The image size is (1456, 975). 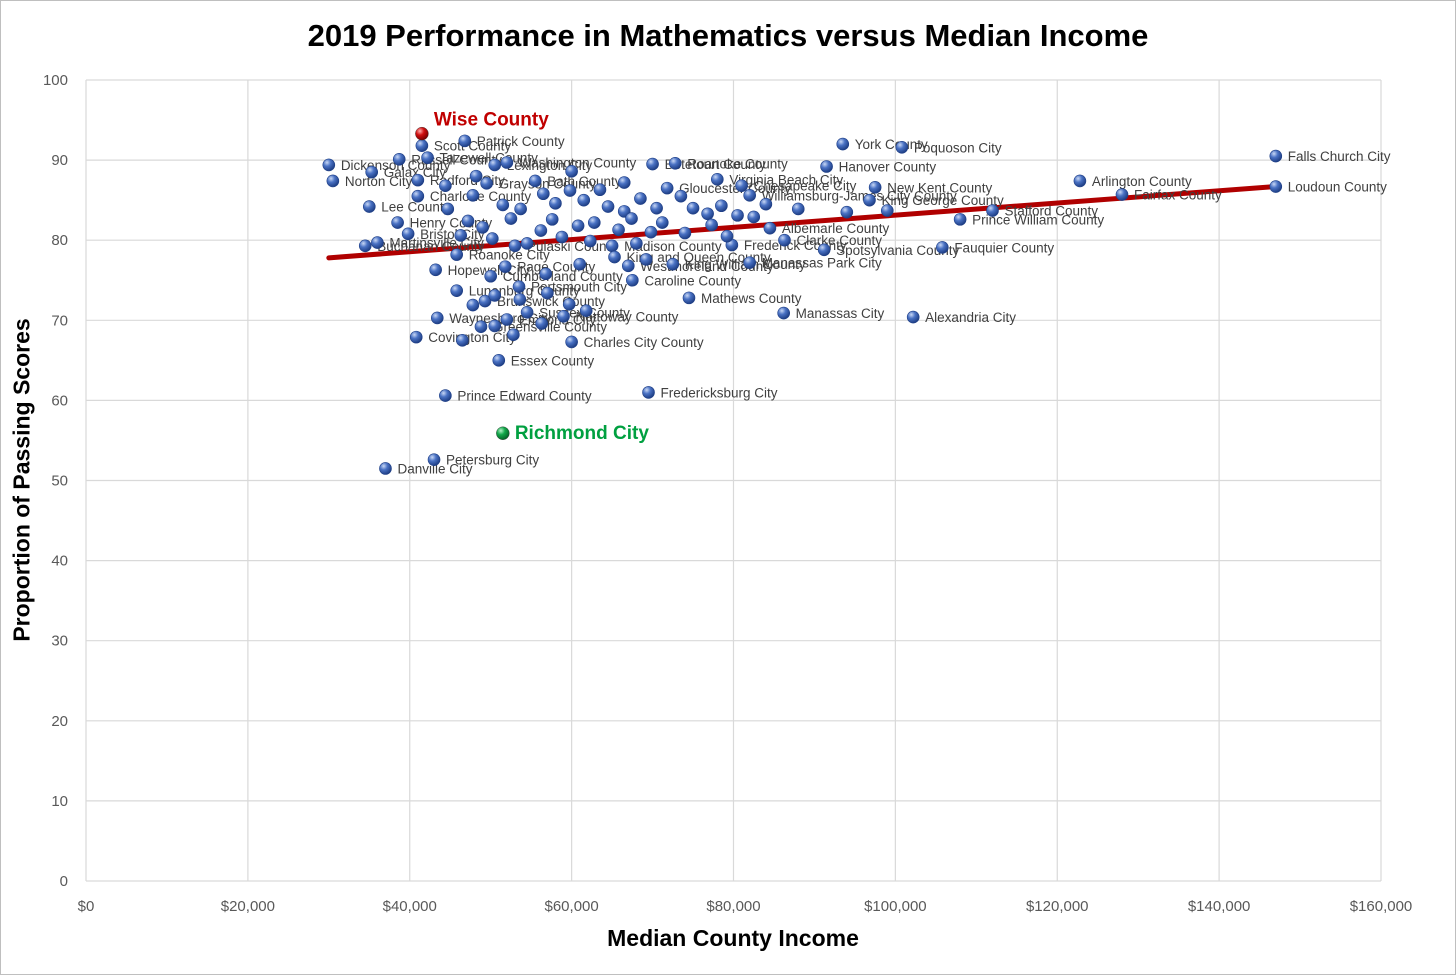 I want to click on point-label: Poquoson City, so click(x=958, y=147).